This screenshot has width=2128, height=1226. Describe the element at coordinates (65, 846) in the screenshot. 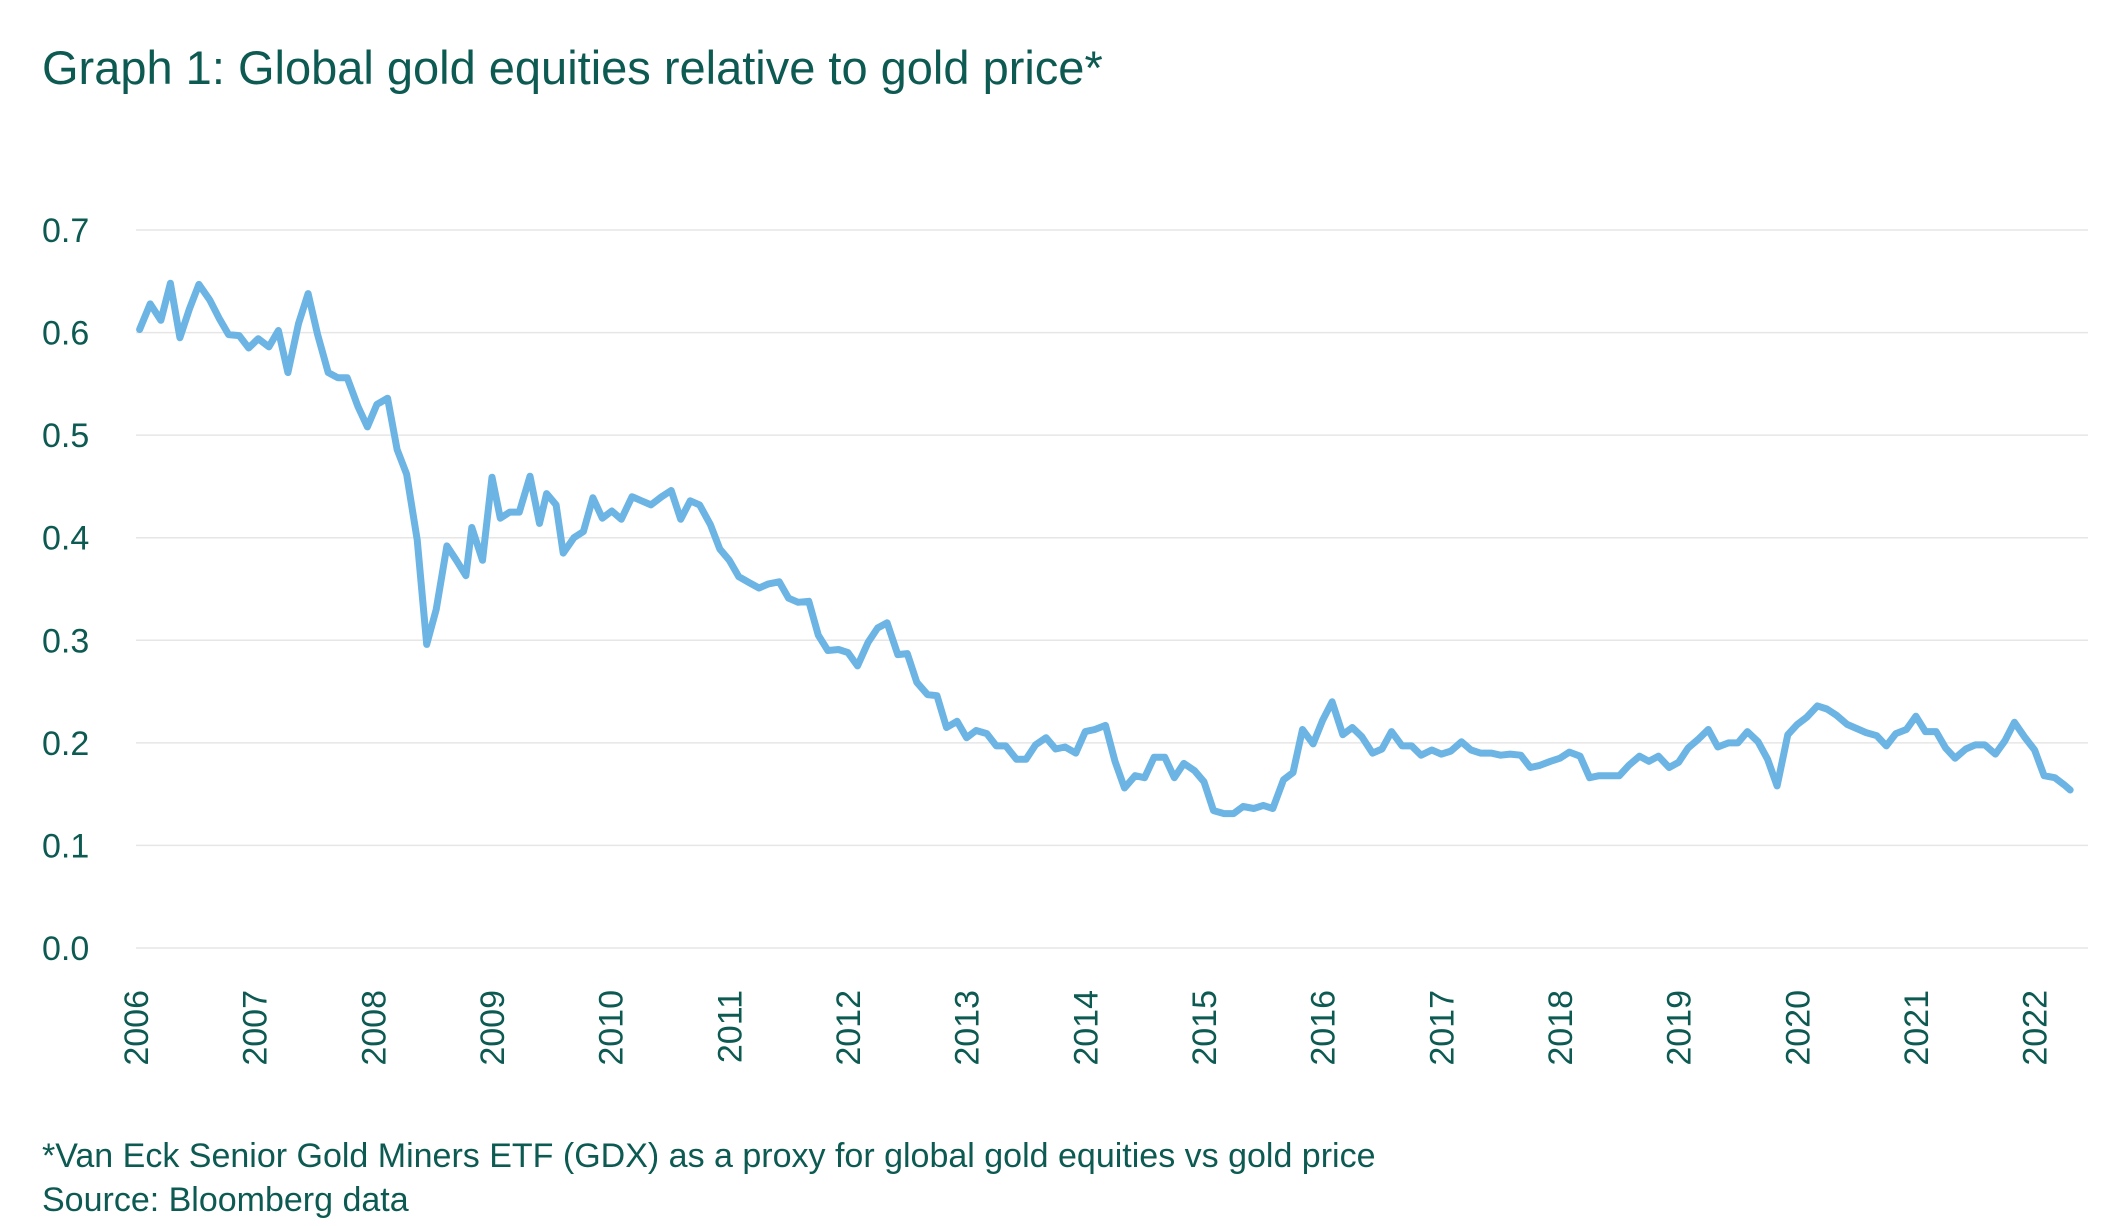

I see `y-tick-label: 0.1` at that location.